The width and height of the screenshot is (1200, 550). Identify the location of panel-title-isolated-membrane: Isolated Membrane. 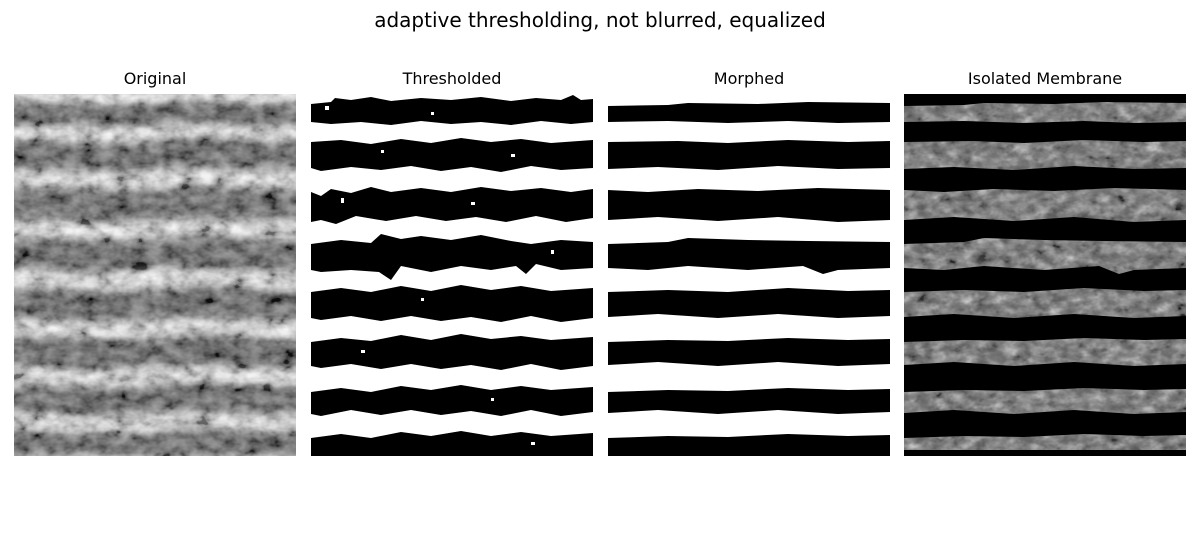
(1045, 78).